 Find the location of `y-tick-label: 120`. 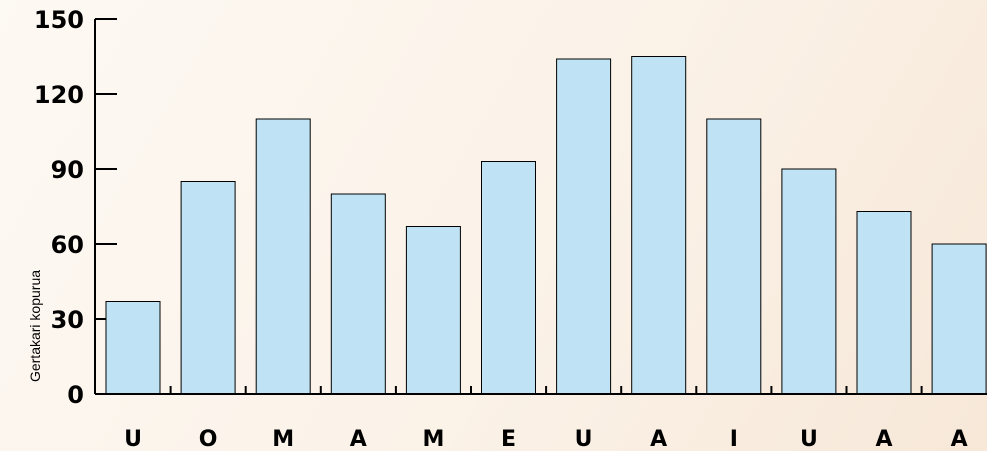

y-tick-label: 120 is located at coordinates (59, 95).